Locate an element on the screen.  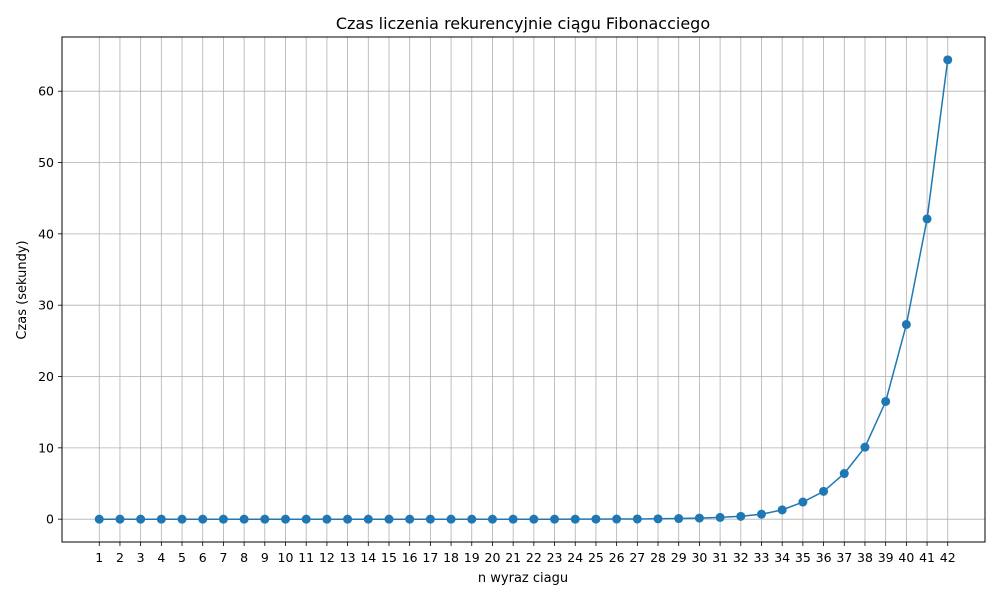
x-tick-label: 36 is located at coordinates (824, 557).